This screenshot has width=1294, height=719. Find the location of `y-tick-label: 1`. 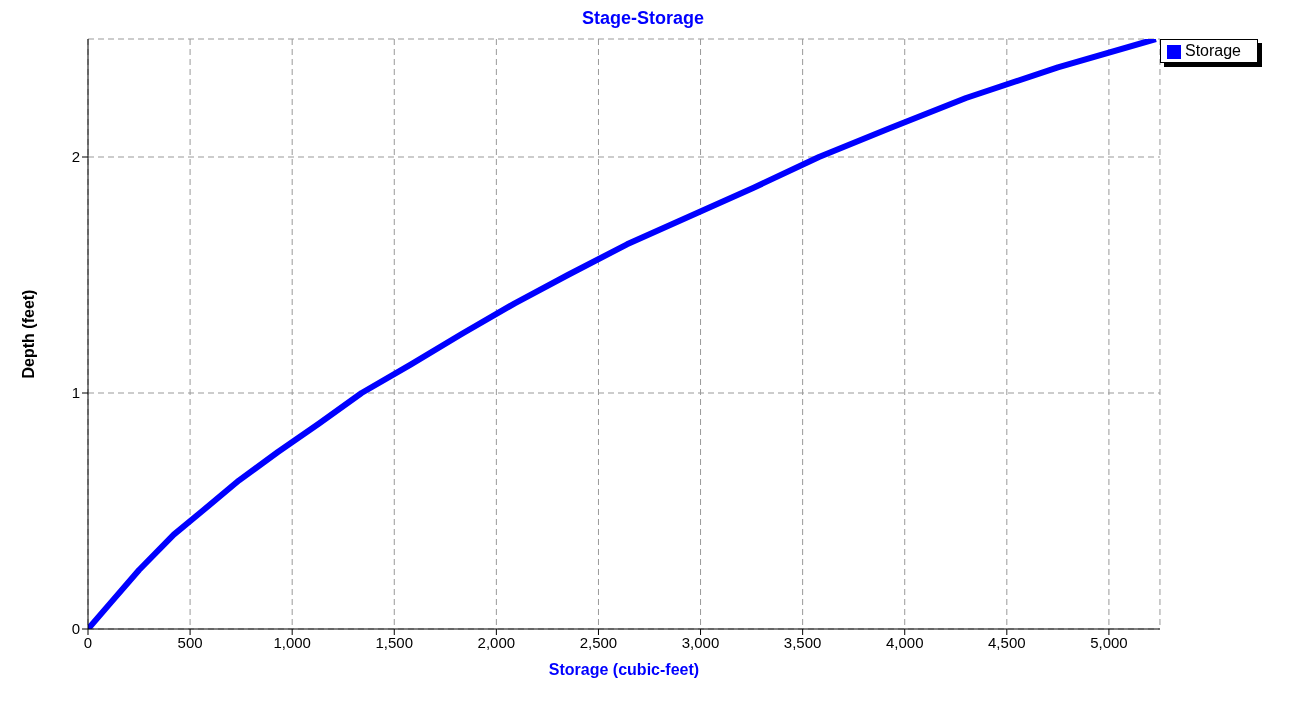

y-tick-label: 1 is located at coordinates (75, 393).